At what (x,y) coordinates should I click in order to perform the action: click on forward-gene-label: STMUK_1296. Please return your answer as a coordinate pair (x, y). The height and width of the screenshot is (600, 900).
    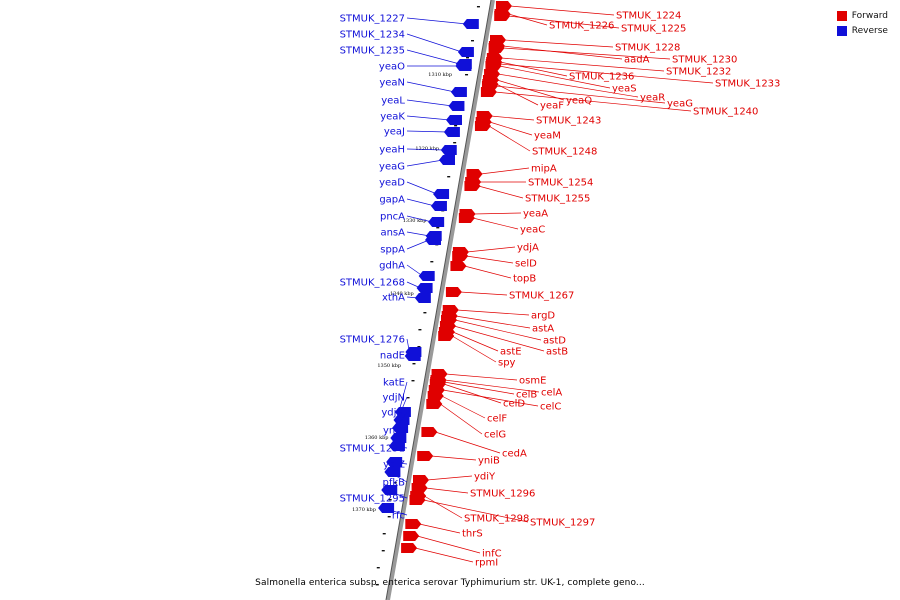
    Looking at the image, I should click on (502, 494).